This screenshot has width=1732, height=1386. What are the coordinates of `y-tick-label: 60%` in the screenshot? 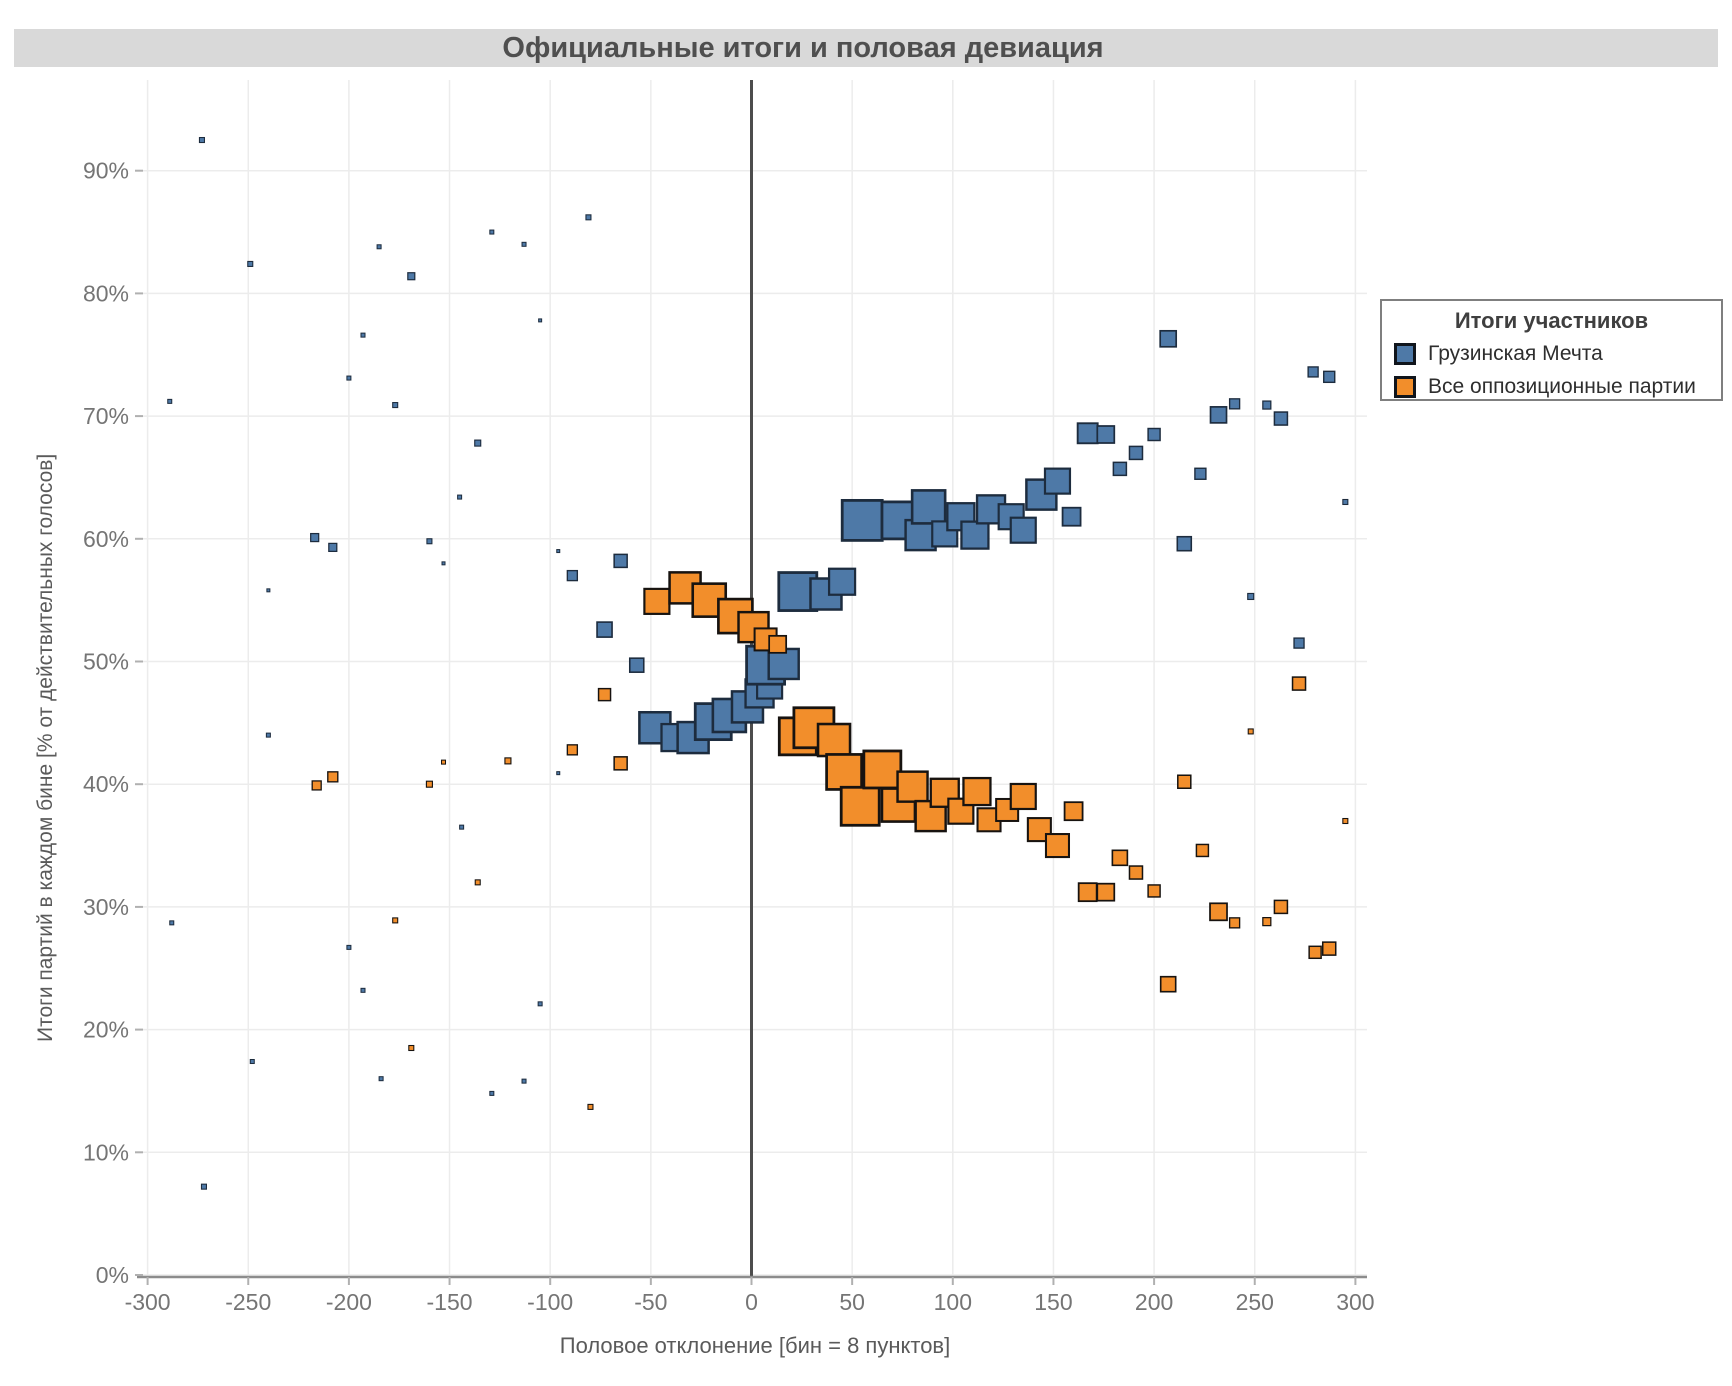 It's located at (106, 539).